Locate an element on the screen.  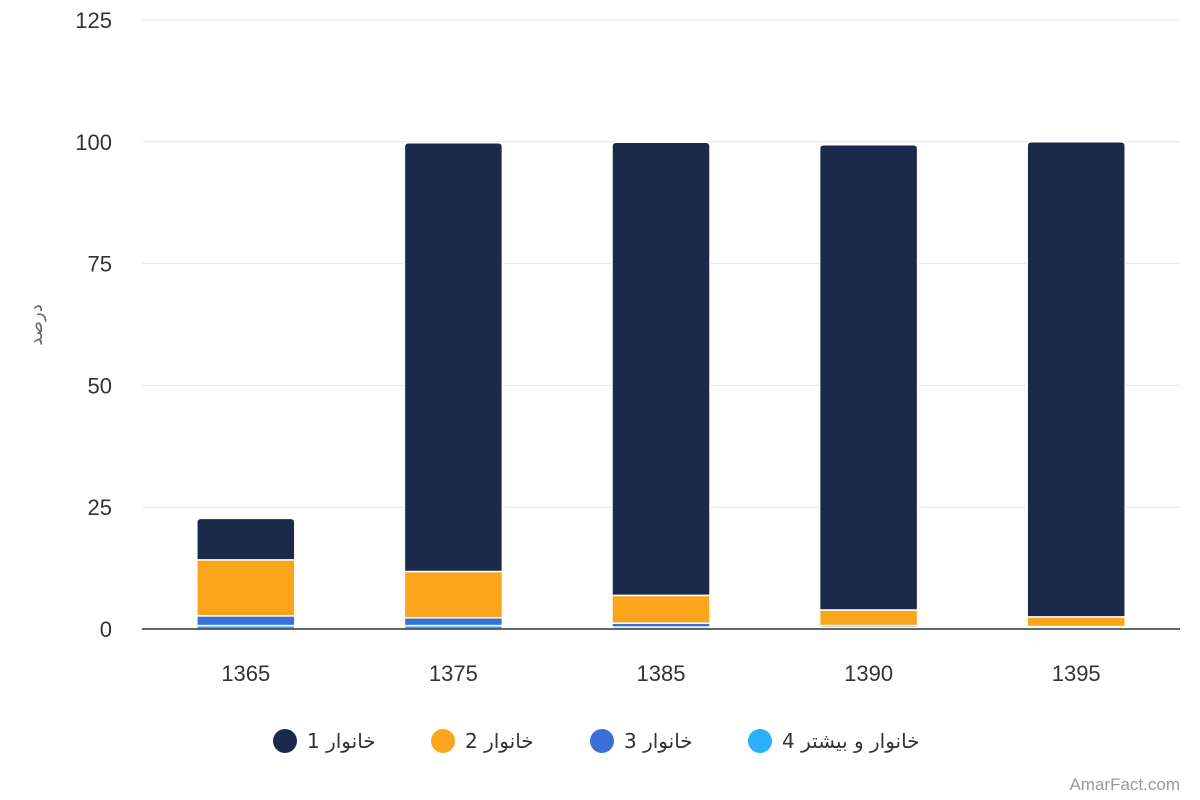
legend-item: خانوار 2 is located at coordinates (482, 741).